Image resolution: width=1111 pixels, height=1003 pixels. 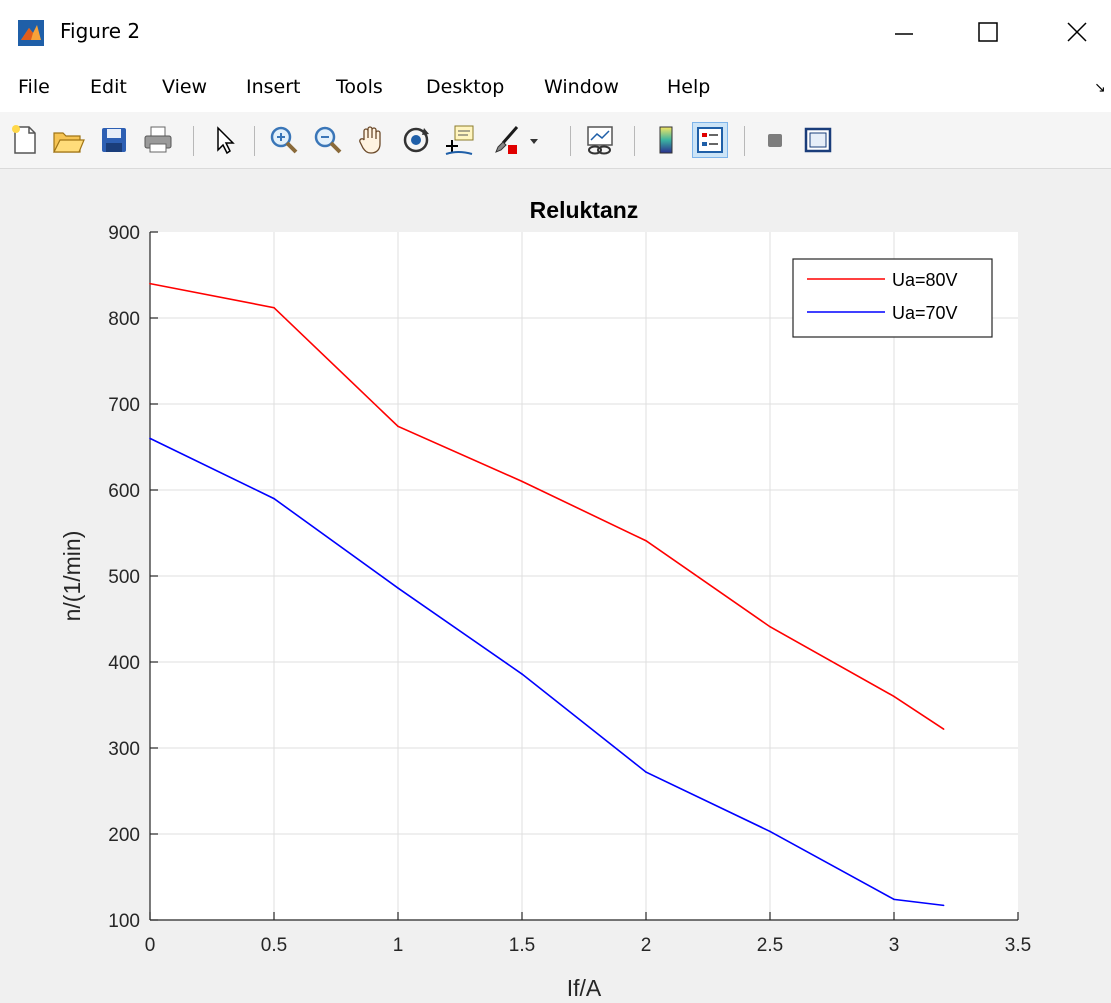 What do you see at coordinates (398, 945) in the screenshot?
I see `x-tick-label: 1` at bounding box center [398, 945].